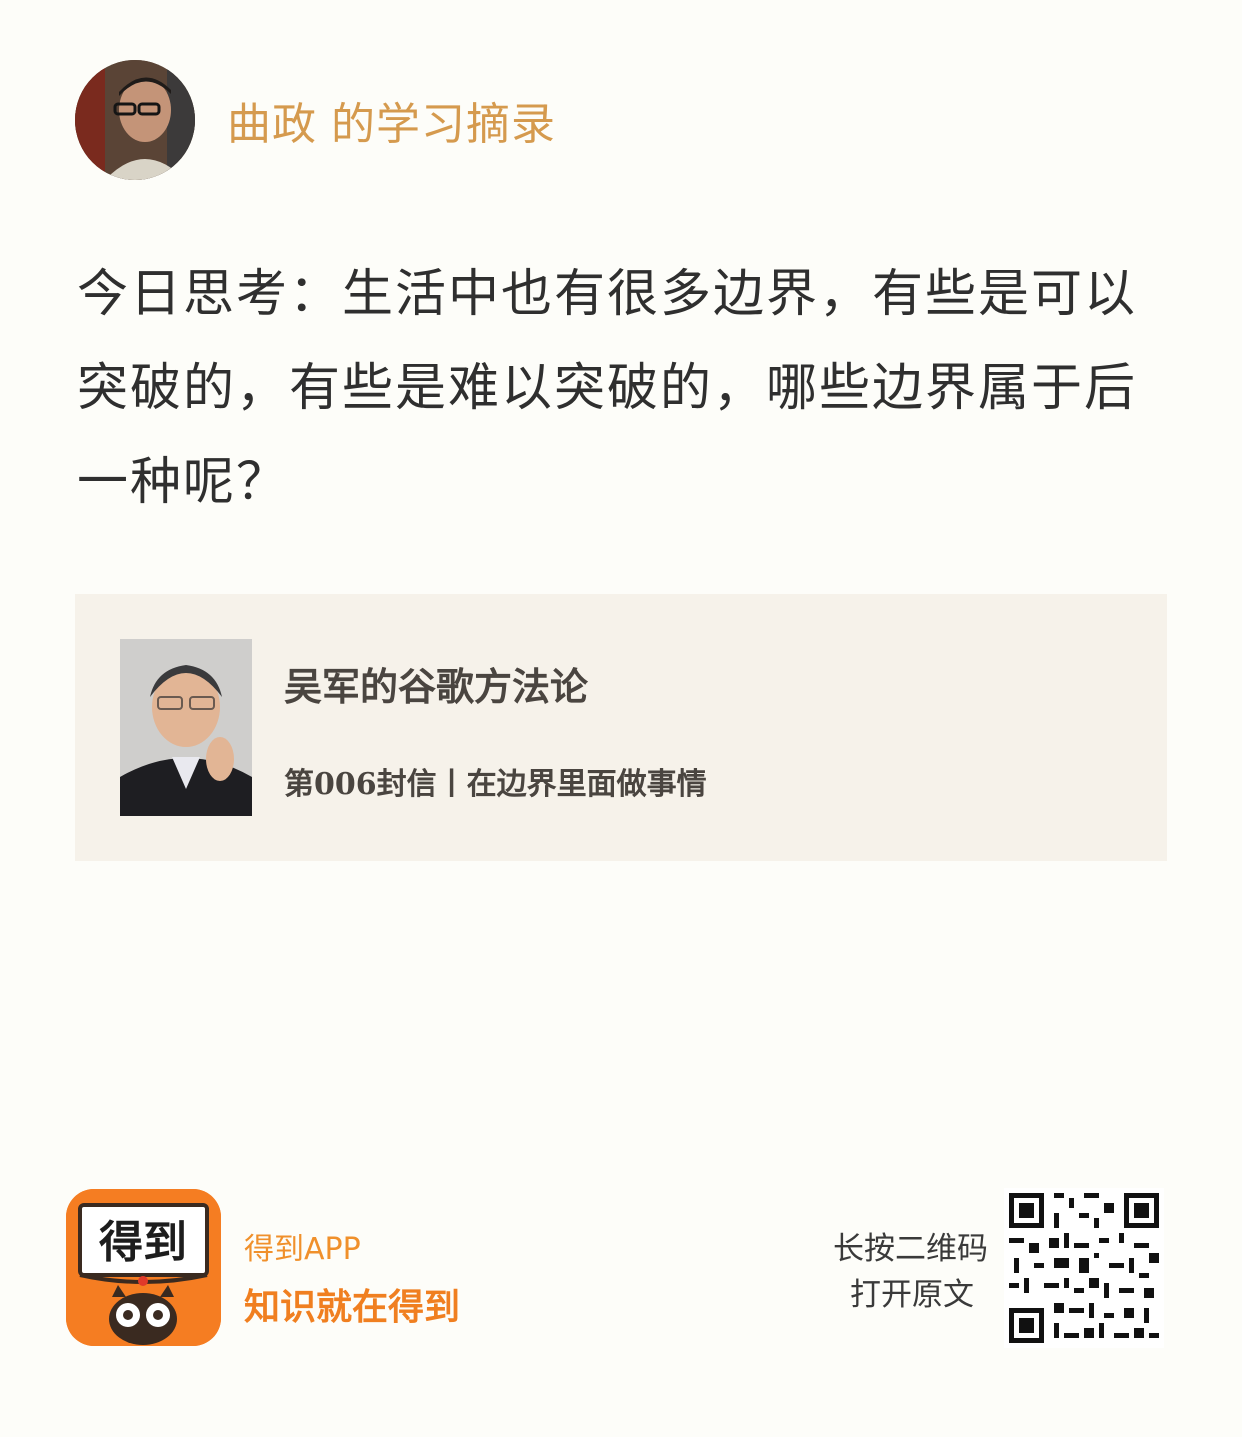 The width and height of the screenshot is (1242, 1437). I want to click on header-title: 曲政 的学习摘录, so click(391, 120).